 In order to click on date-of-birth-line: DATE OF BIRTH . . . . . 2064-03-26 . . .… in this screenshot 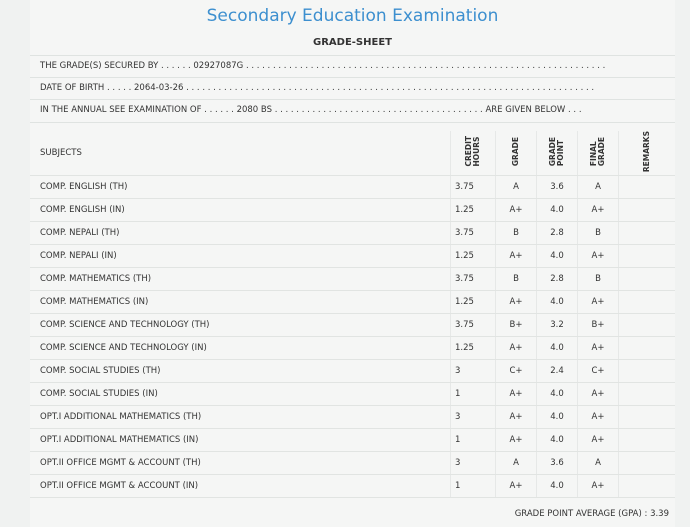, I will do `click(317, 88)`.